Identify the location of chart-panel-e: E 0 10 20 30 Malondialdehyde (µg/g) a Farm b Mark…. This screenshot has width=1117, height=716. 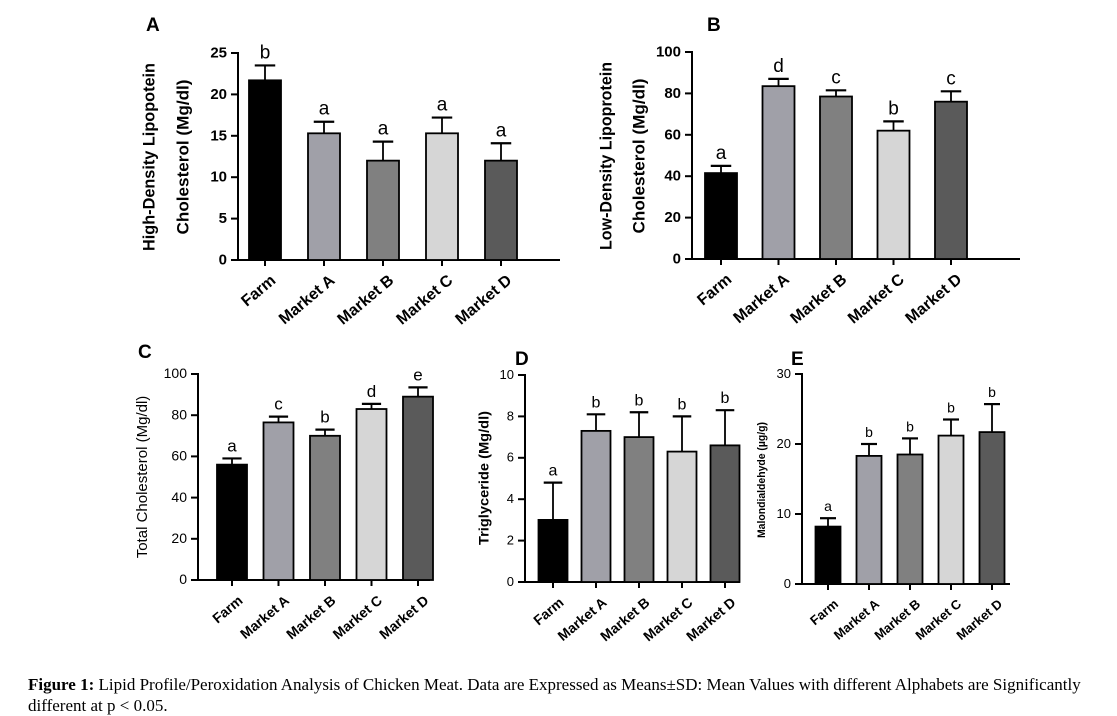
(883, 496).